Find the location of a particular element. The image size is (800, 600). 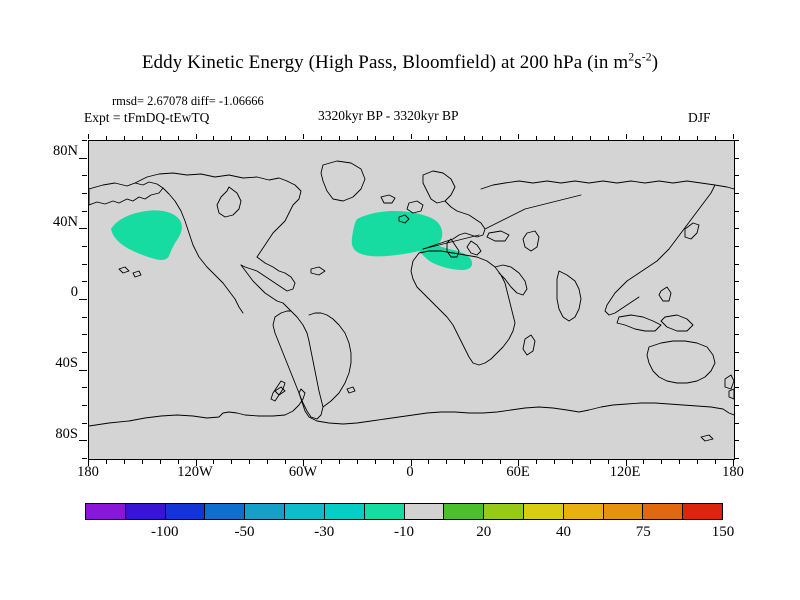

x-axis-label-0: 0 is located at coordinates (410, 472).